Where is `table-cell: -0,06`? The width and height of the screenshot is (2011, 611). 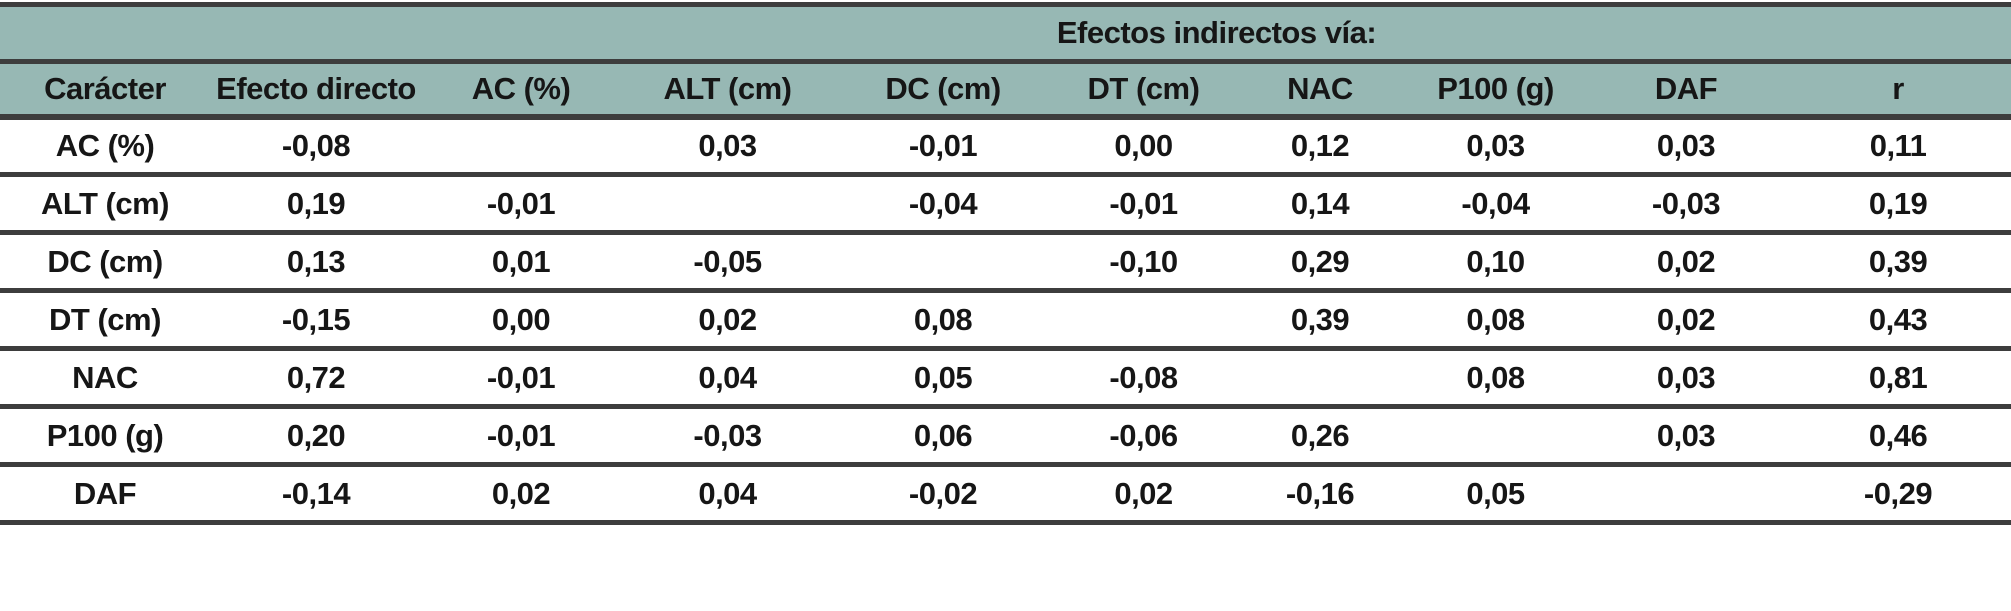
table-cell: -0,06 is located at coordinates (1143, 435).